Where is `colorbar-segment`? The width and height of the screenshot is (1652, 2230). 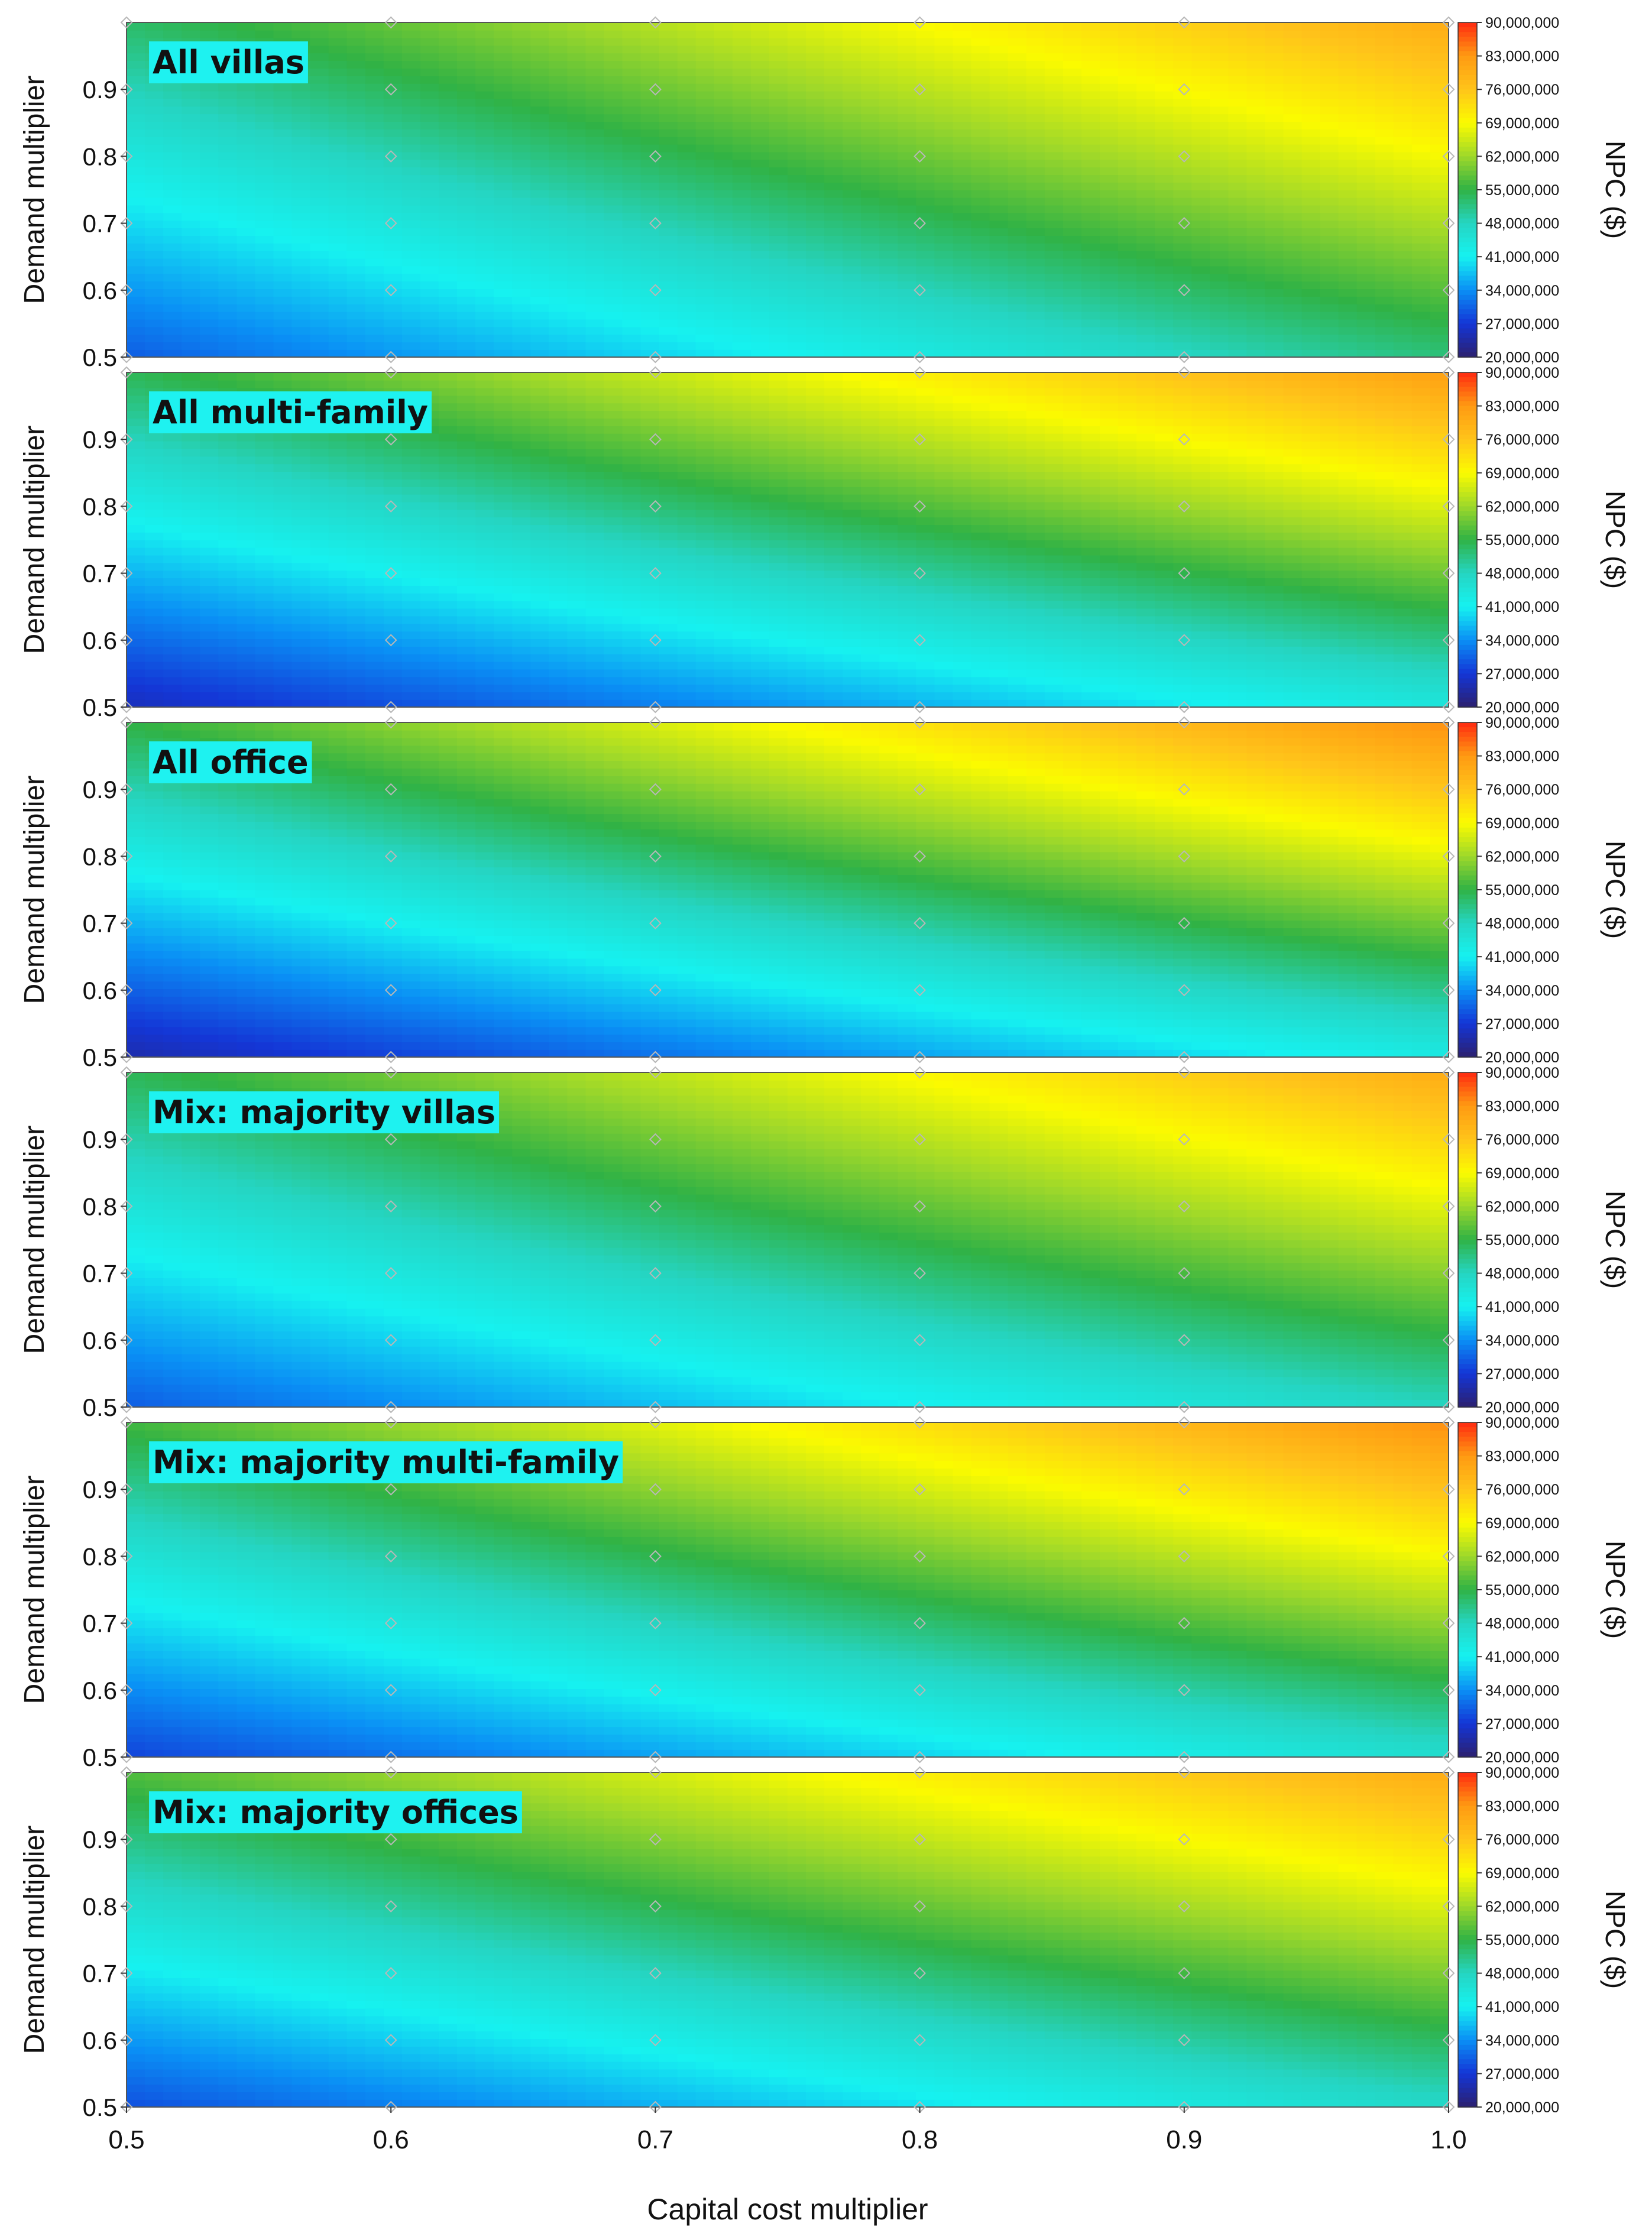
colorbar-segment is located at coordinates (1467, 278).